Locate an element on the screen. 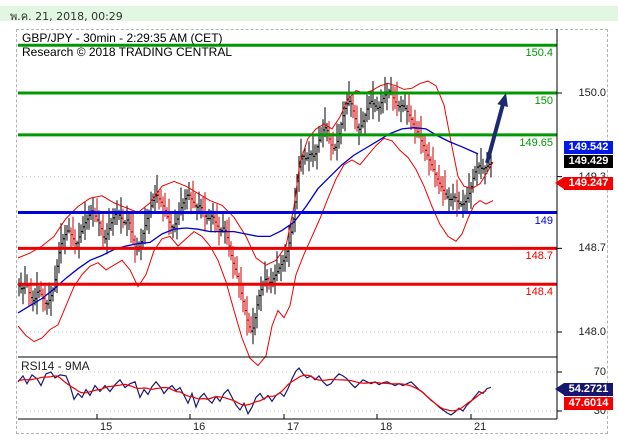  header-bar: พ.ค. 21, 2018, 00:29 is located at coordinates (309, 14).